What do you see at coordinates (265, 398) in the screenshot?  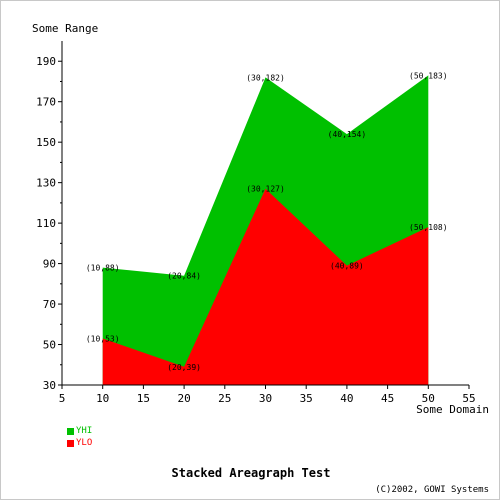 I see `x-tick-label-30: 30` at bounding box center [265, 398].